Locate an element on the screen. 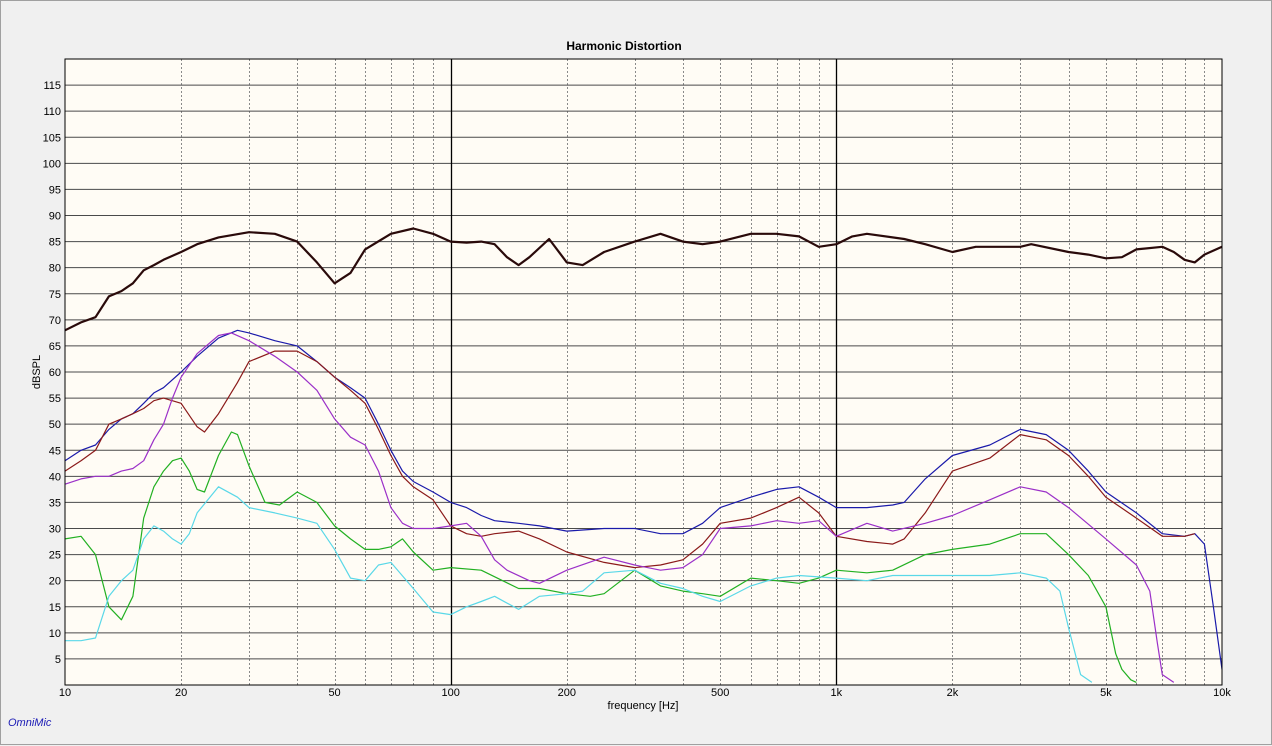 The height and width of the screenshot is (746, 1272). y-tick-label: 50 is located at coordinates (55, 425).